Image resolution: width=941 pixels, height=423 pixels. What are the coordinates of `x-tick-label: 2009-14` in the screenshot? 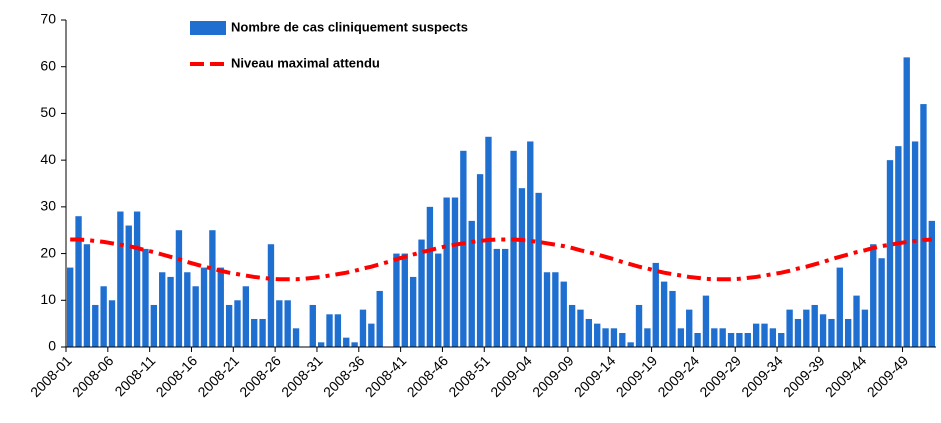 It's located at (595, 376).